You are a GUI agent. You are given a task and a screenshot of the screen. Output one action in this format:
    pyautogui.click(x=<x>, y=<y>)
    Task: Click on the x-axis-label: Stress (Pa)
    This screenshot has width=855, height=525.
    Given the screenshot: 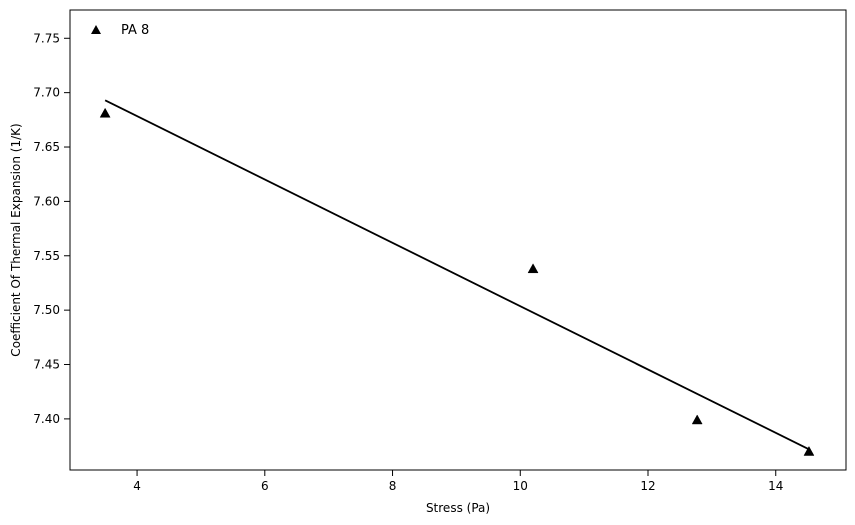 What is the action you would take?
    pyautogui.click(x=458, y=508)
    